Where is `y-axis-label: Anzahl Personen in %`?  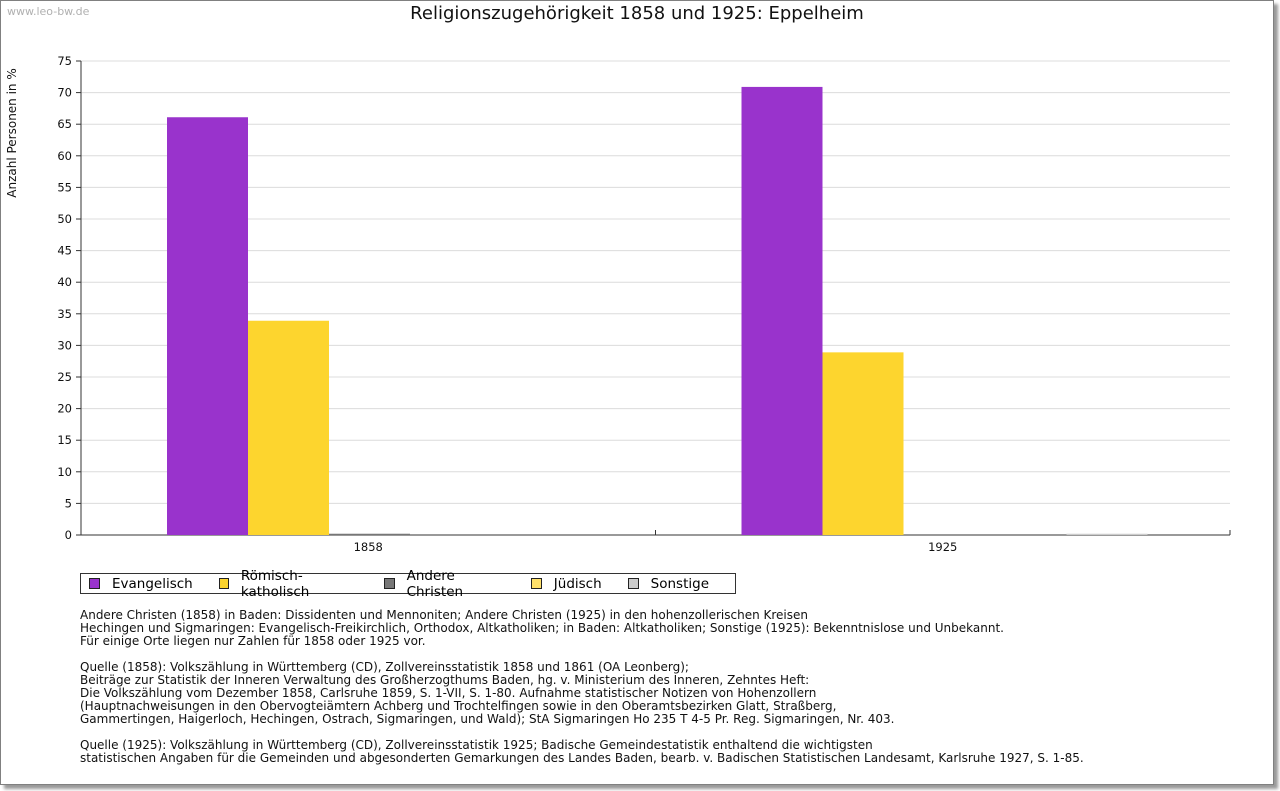
y-axis-label: Anzahl Personen in % is located at coordinates (12, 133).